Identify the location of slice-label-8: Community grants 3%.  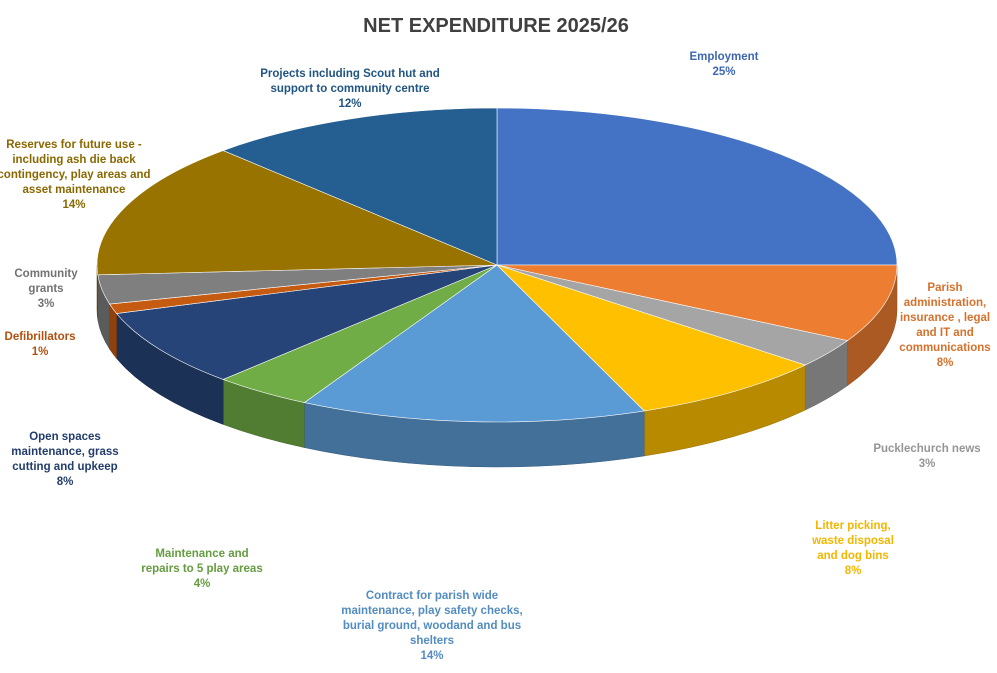
(46, 289).